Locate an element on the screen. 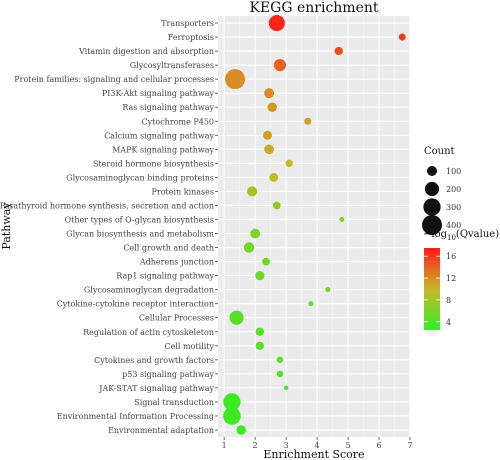  color-legend: −log10(Qvalue) 4 8 12 16 is located at coordinates (461, 279).